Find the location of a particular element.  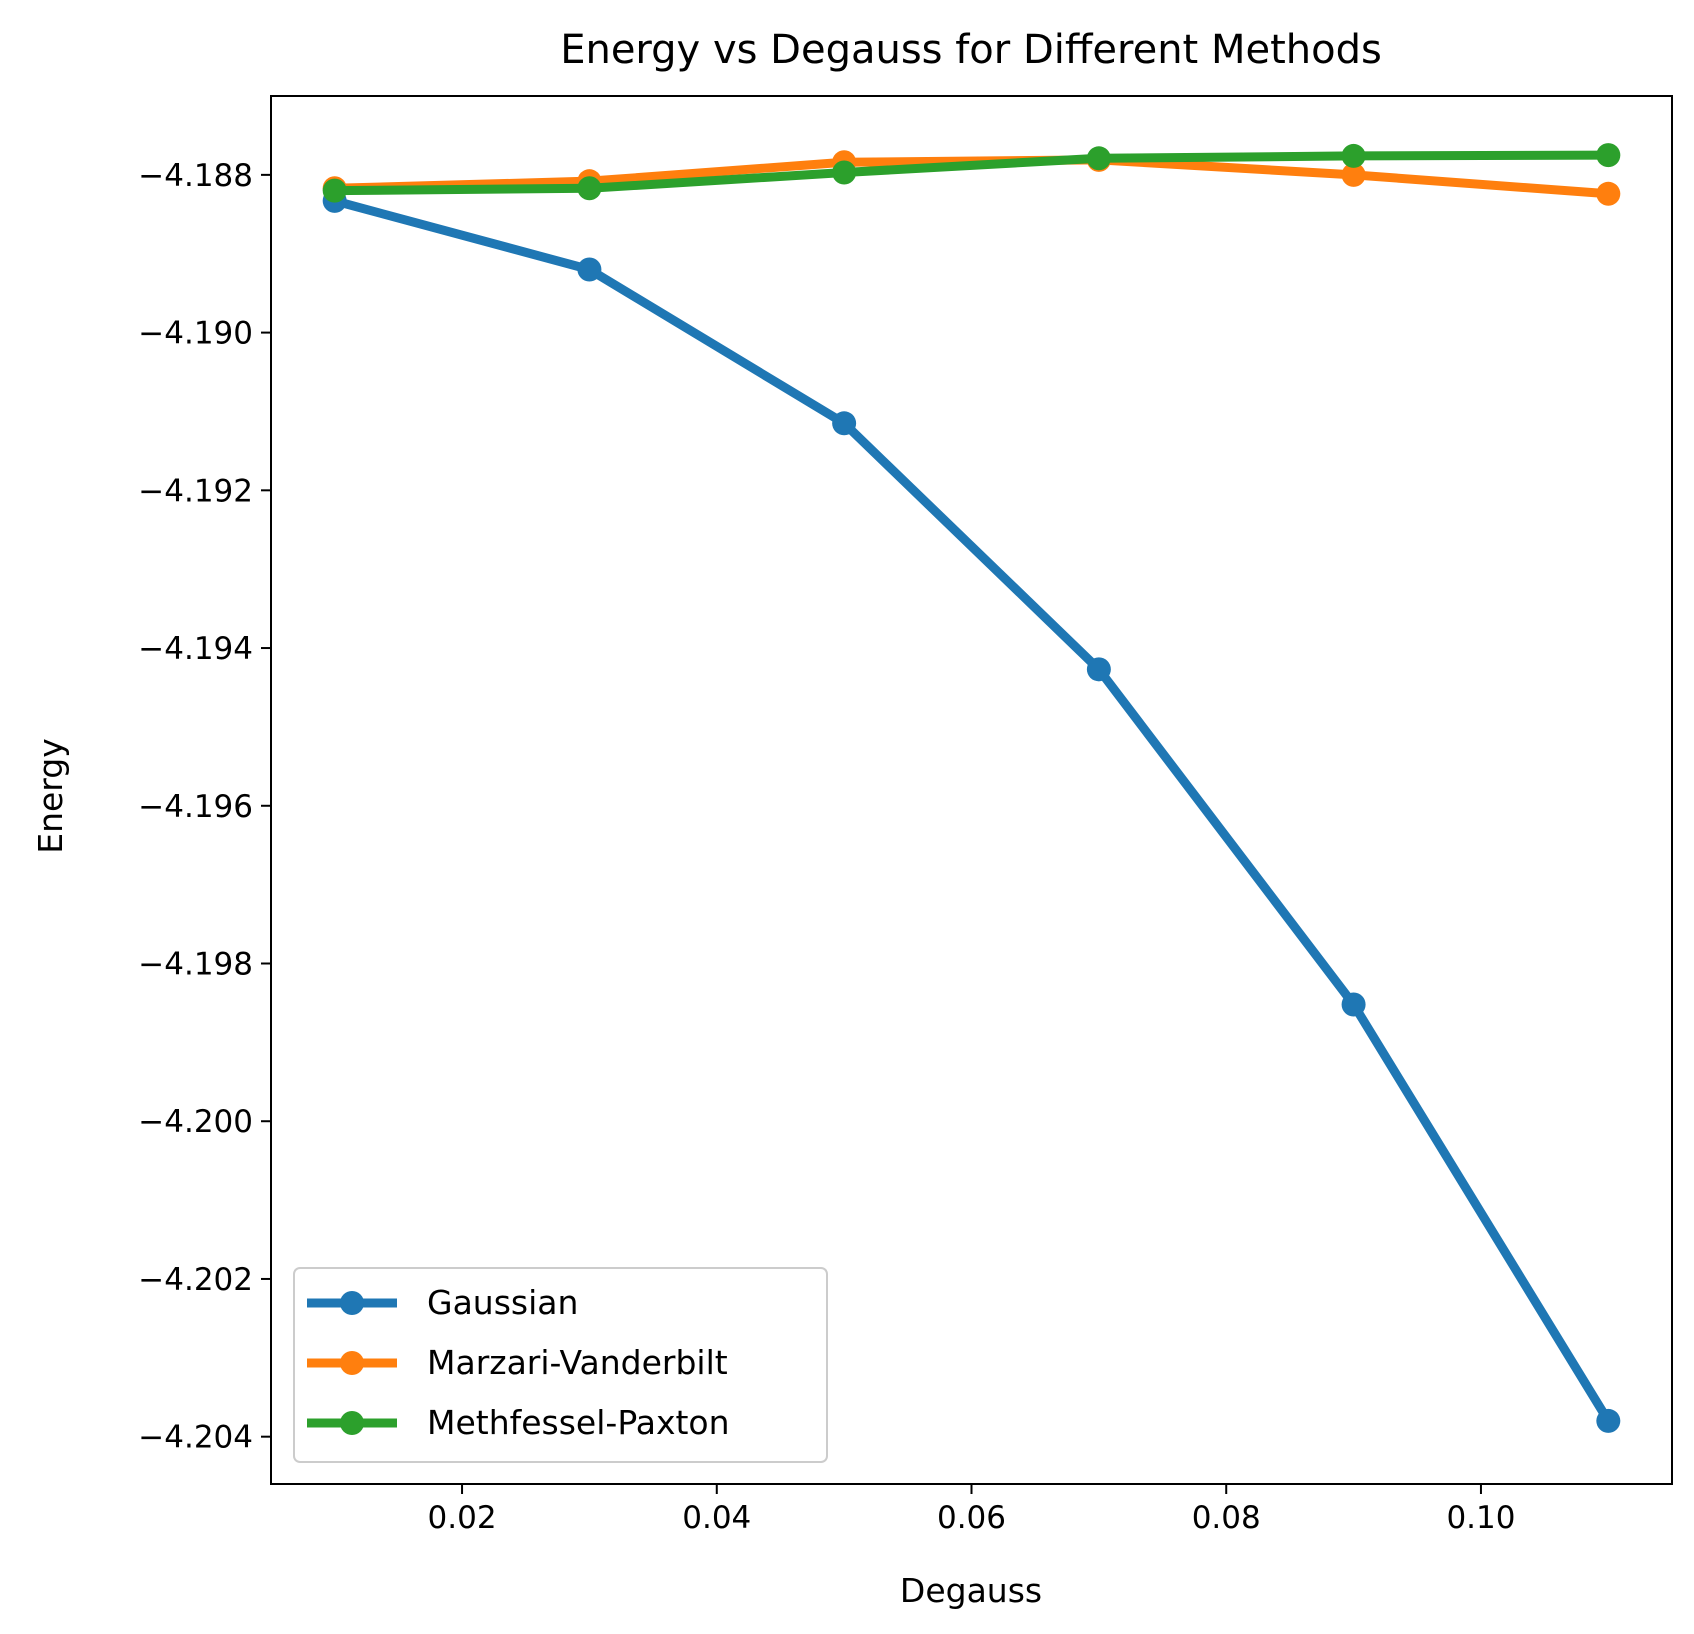

y-tick-label: −4.188 is located at coordinates (195, 176).